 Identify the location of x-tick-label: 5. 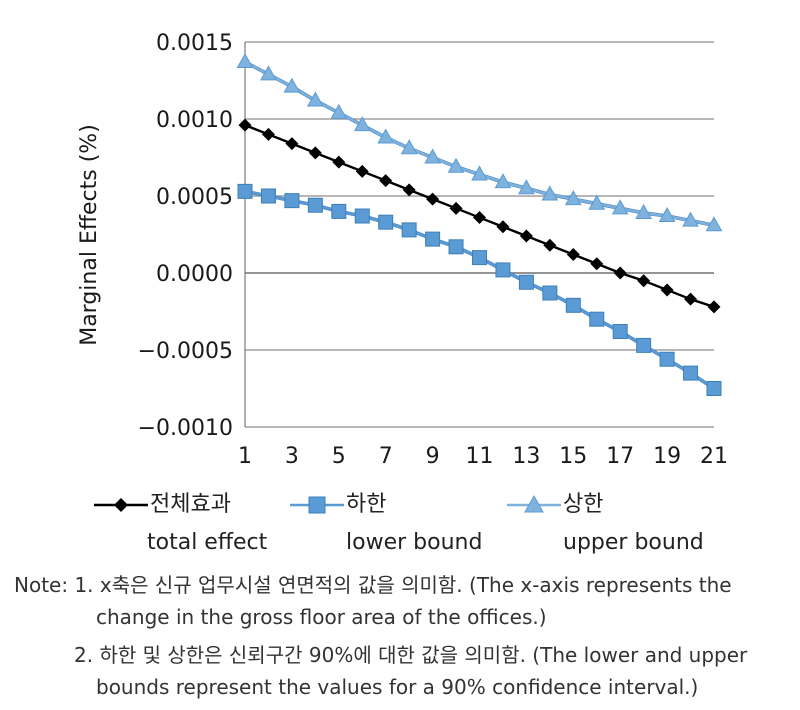
(339, 456).